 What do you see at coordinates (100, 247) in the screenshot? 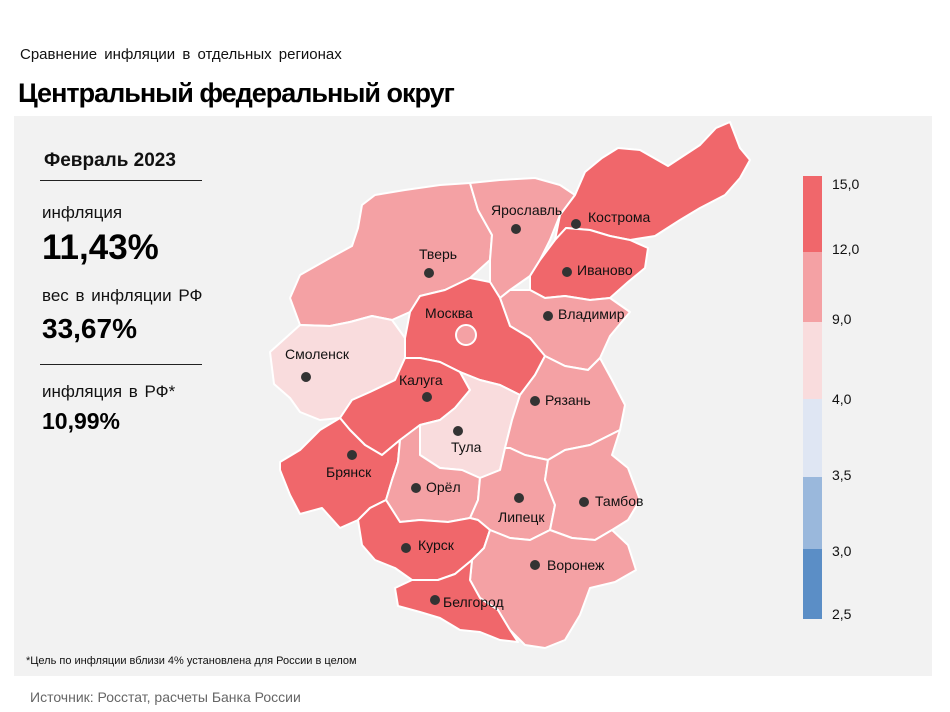
I see `inflation-value: 11,43%` at bounding box center [100, 247].